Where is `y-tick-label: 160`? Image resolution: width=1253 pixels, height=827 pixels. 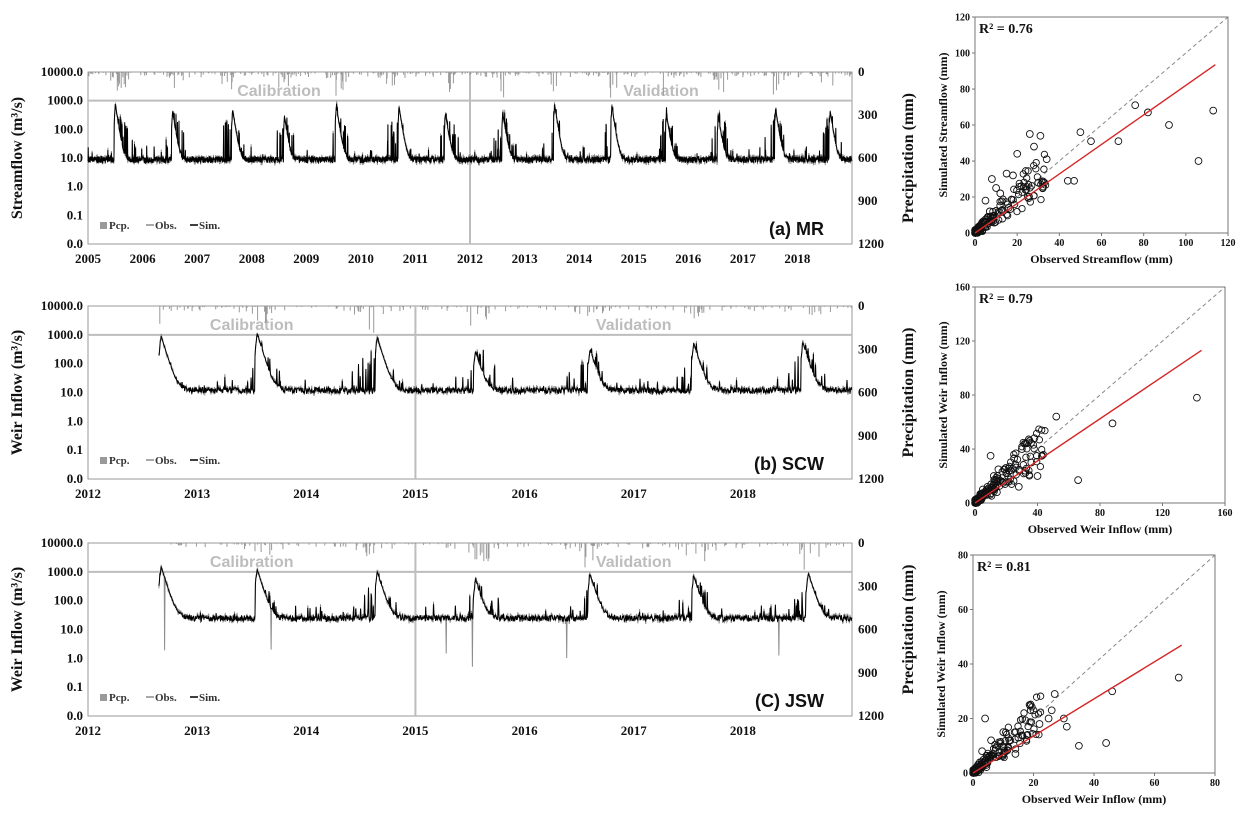
y-tick-label: 160 is located at coordinates (962, 288).